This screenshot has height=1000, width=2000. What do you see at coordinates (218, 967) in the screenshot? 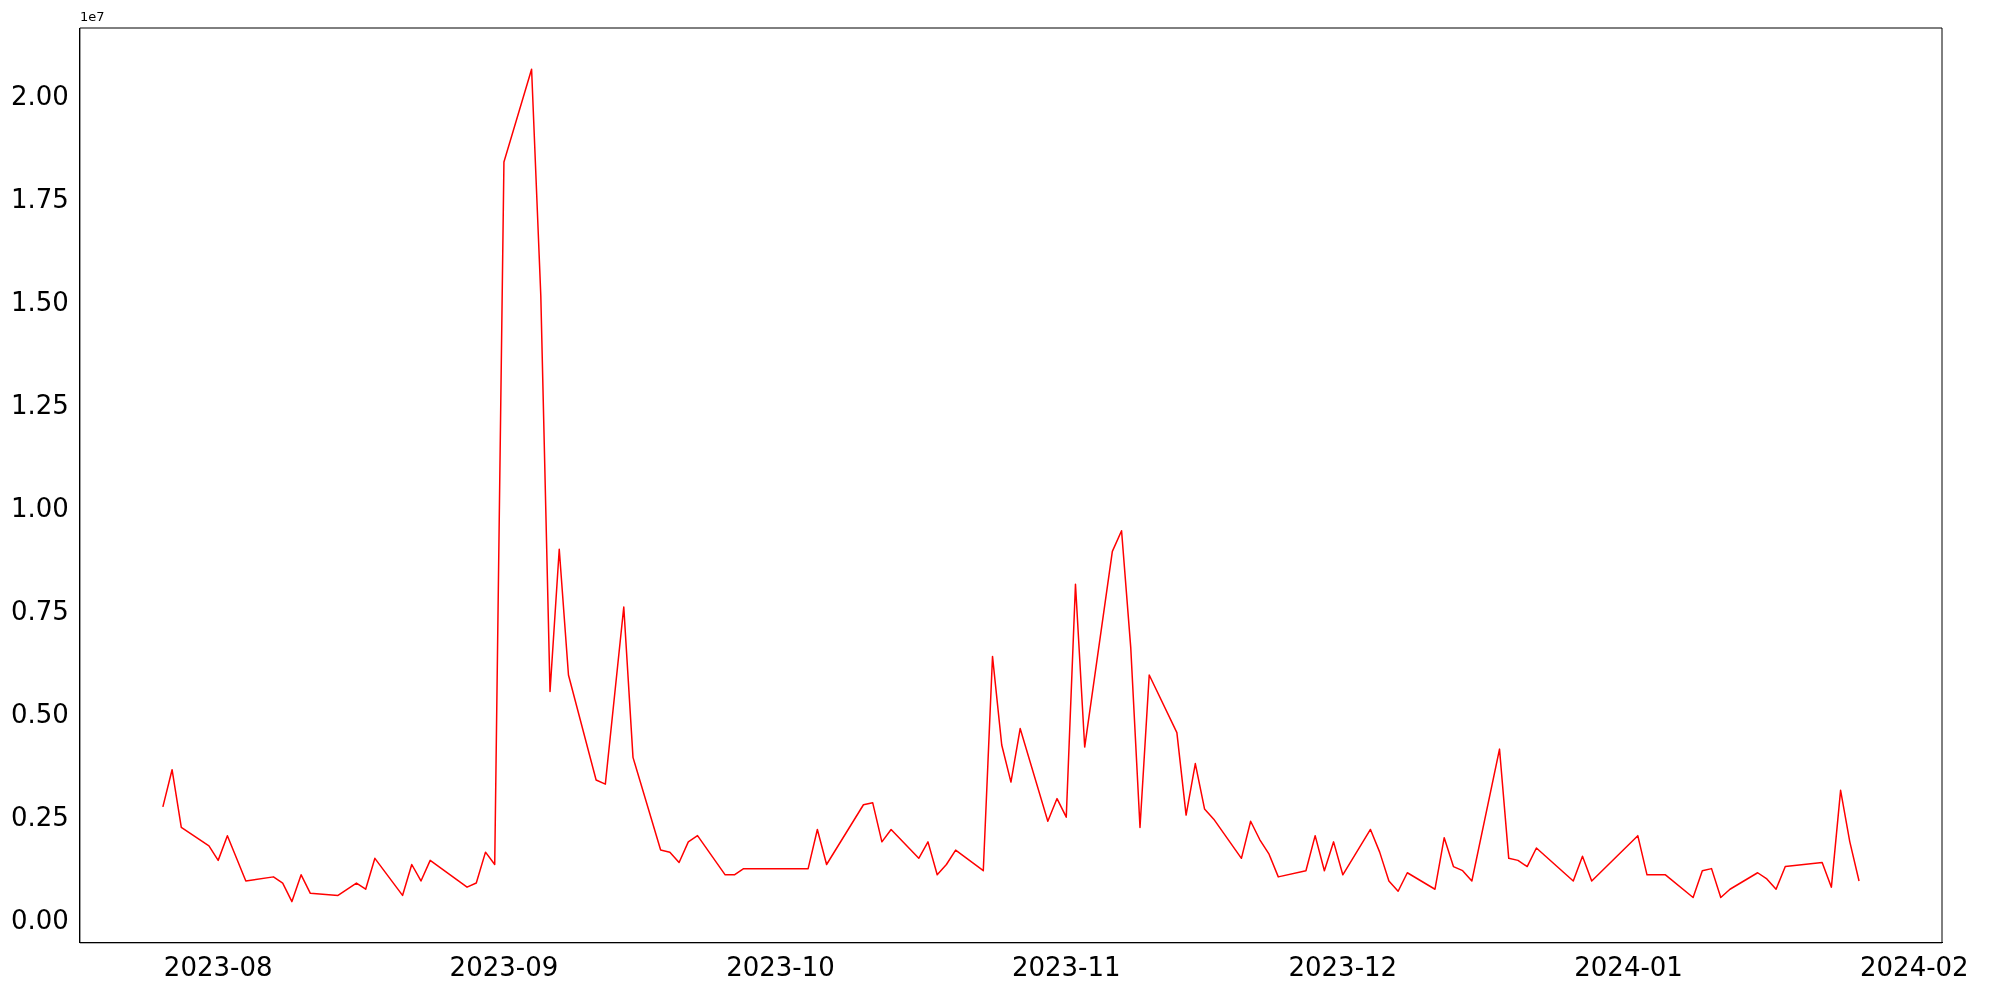
I see `x-tick-label: 2023-08` at bounding box center [218, 967].